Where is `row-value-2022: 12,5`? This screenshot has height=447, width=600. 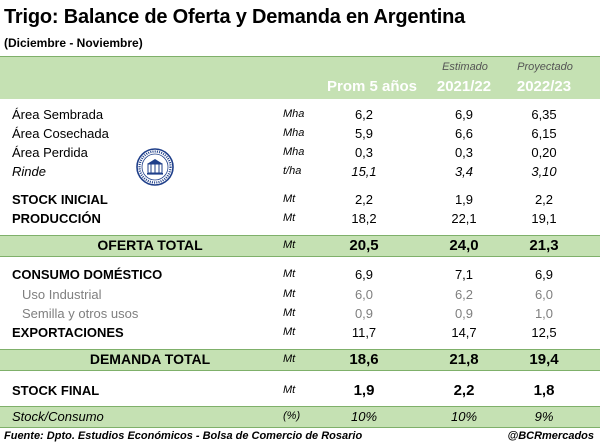
row-value-2022: 12,5 is located at coordinates (544, 332).